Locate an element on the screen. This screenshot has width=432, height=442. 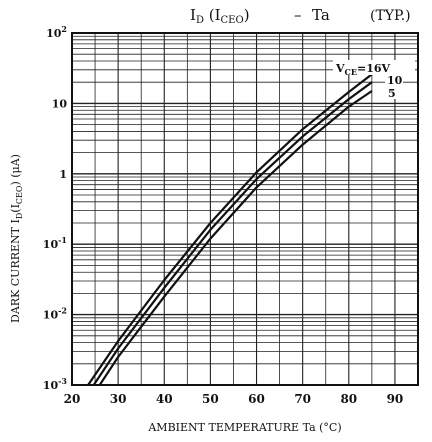
legend-box is located at coordinates (374, 67).